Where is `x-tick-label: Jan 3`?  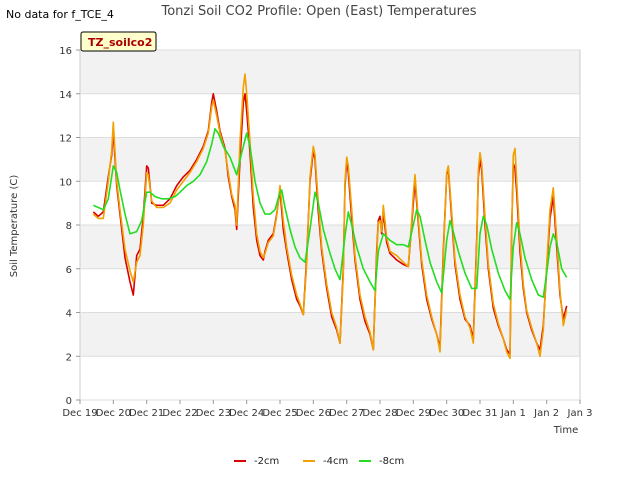
x-tick-label: Jan 3 is located at coordinates (580, 413).